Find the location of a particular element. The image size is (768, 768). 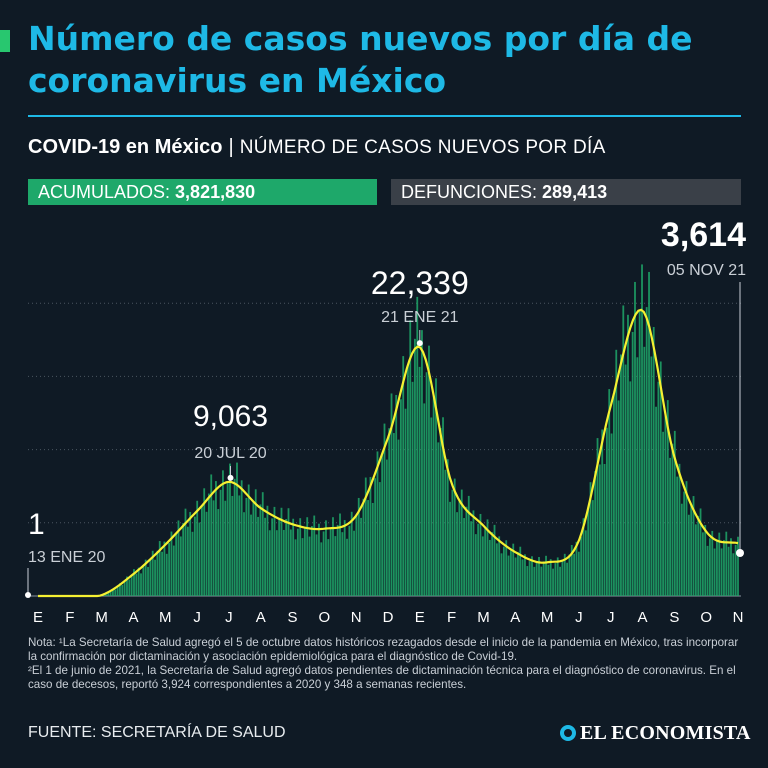

x-tick-label: J is located at coordinates (229, 617).